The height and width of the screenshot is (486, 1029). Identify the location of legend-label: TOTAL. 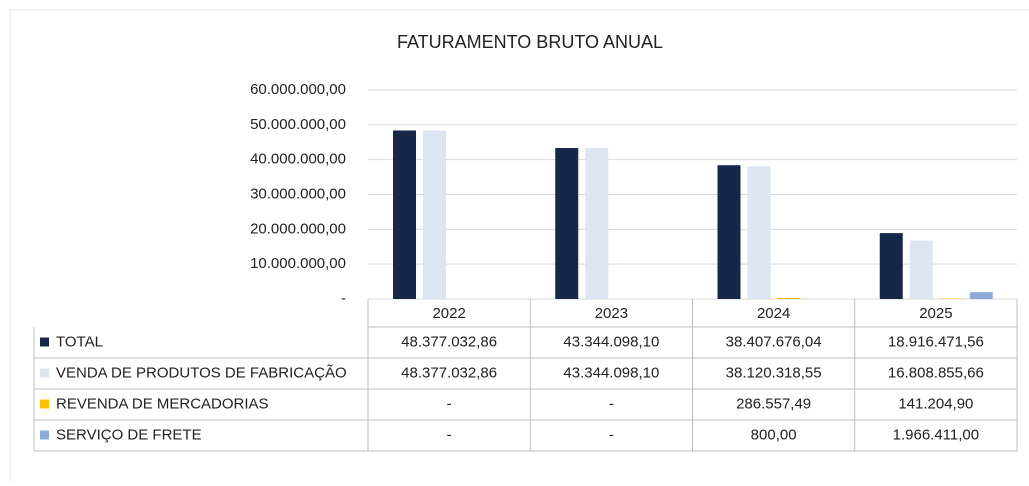
(79, 341).